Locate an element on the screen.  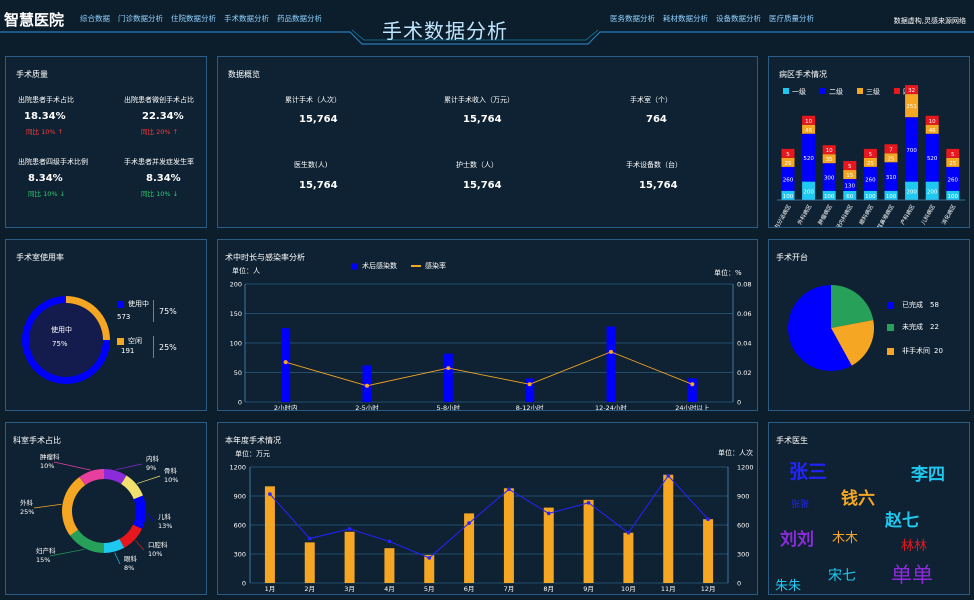
bar-value-label: 260 is located at coordinates (953, 180).